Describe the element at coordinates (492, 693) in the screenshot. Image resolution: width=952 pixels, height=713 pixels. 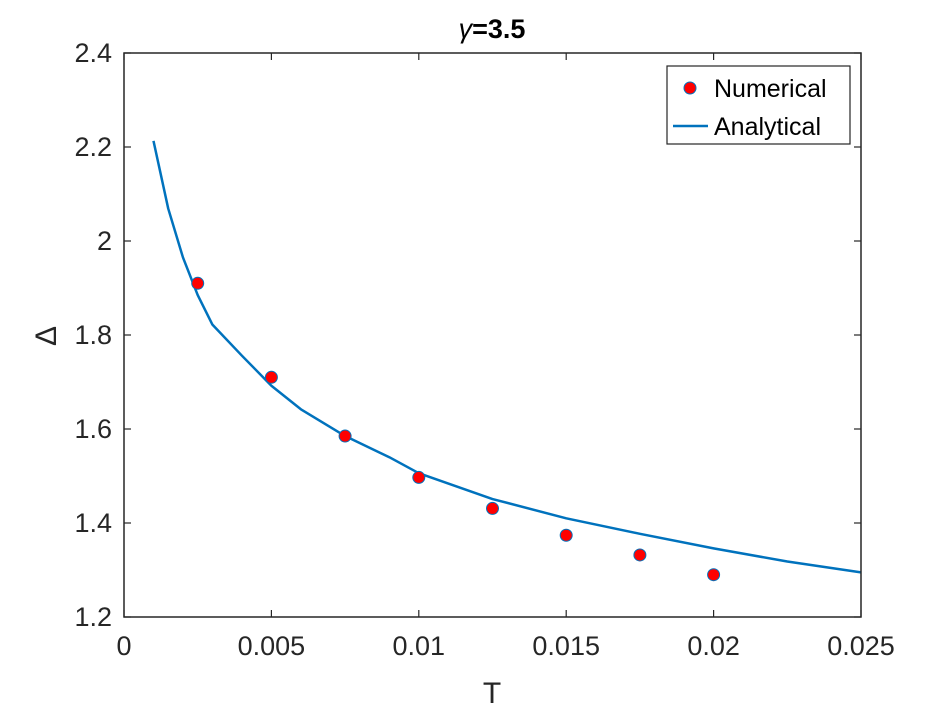
I see `x-axis-label: T` at that location.